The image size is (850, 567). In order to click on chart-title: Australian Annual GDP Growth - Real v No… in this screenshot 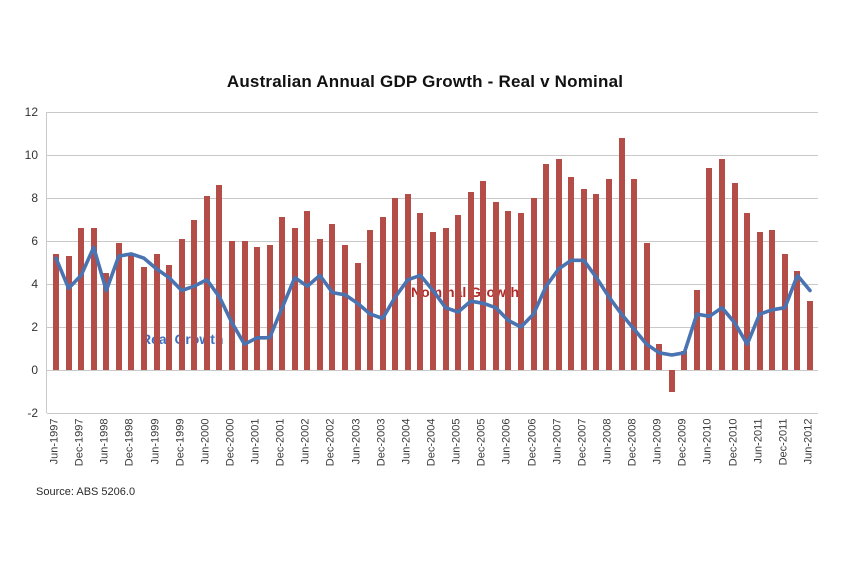, I will do `click(425, 81)`.